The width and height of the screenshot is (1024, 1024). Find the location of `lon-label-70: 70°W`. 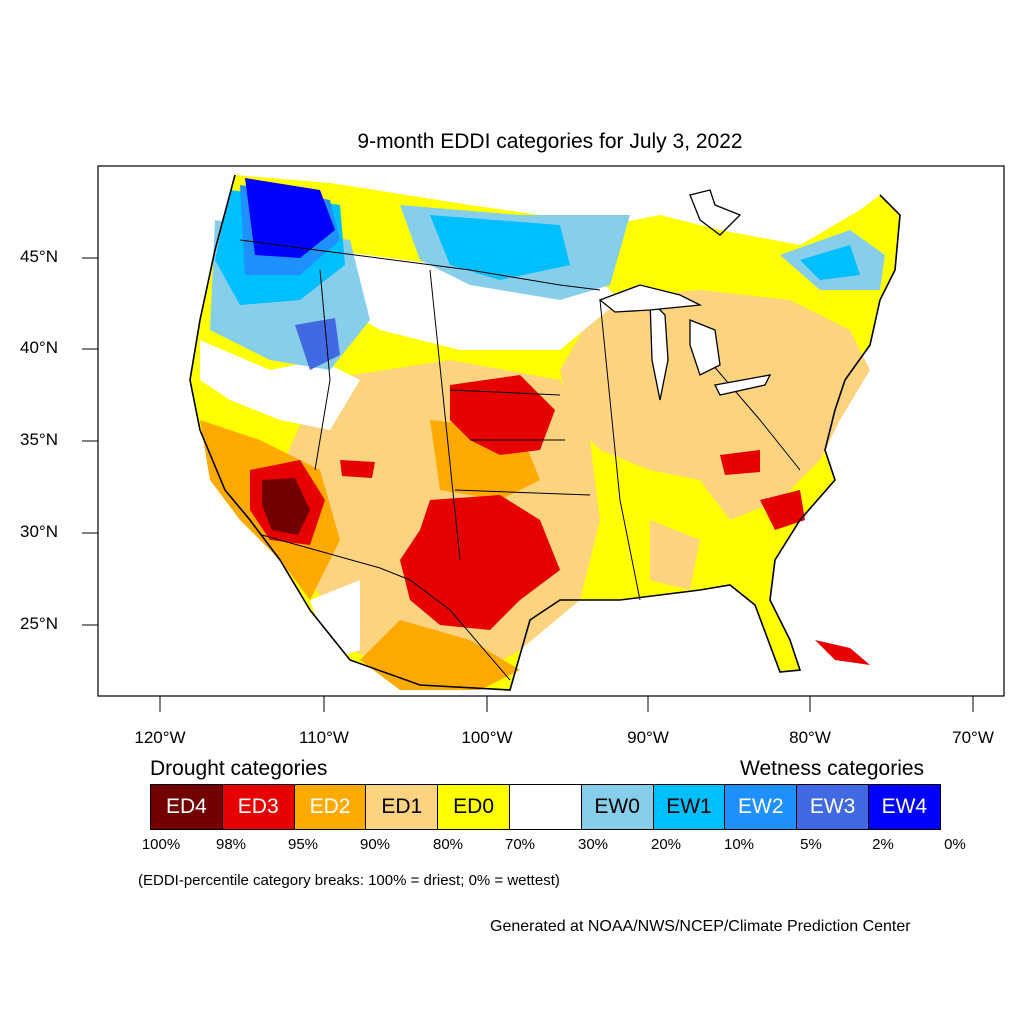

lon-label-70: 70°W is located at coordinates (973, 737).